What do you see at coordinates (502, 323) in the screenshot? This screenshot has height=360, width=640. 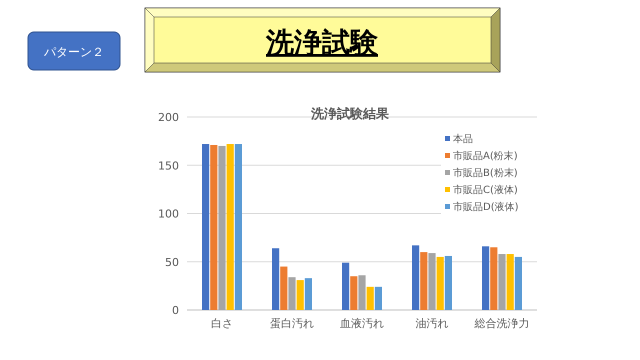 I see `x-tick-label: 総合洗浄力` at bounding box center [502, 323].